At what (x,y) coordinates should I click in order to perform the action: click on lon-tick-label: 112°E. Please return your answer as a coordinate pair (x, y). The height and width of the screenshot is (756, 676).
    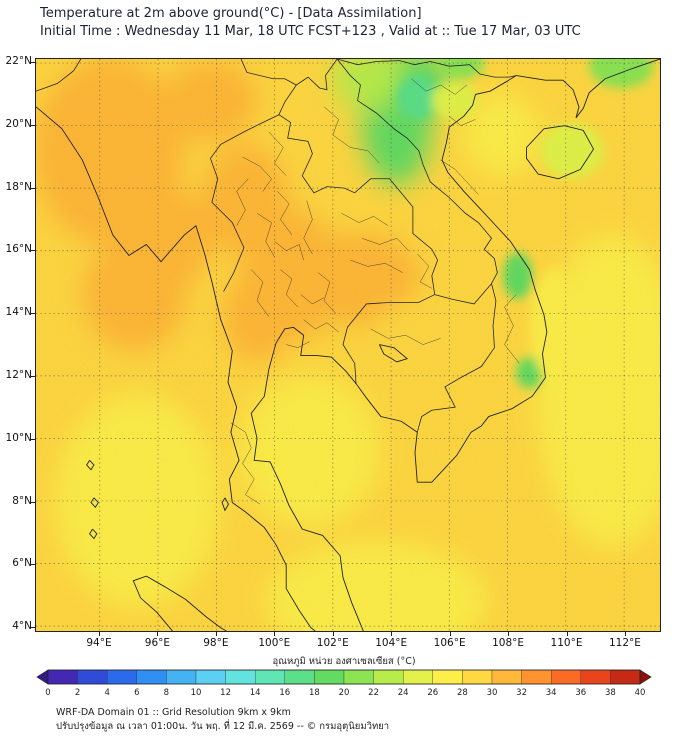
    Looking at the image, I should click on (624, 643).